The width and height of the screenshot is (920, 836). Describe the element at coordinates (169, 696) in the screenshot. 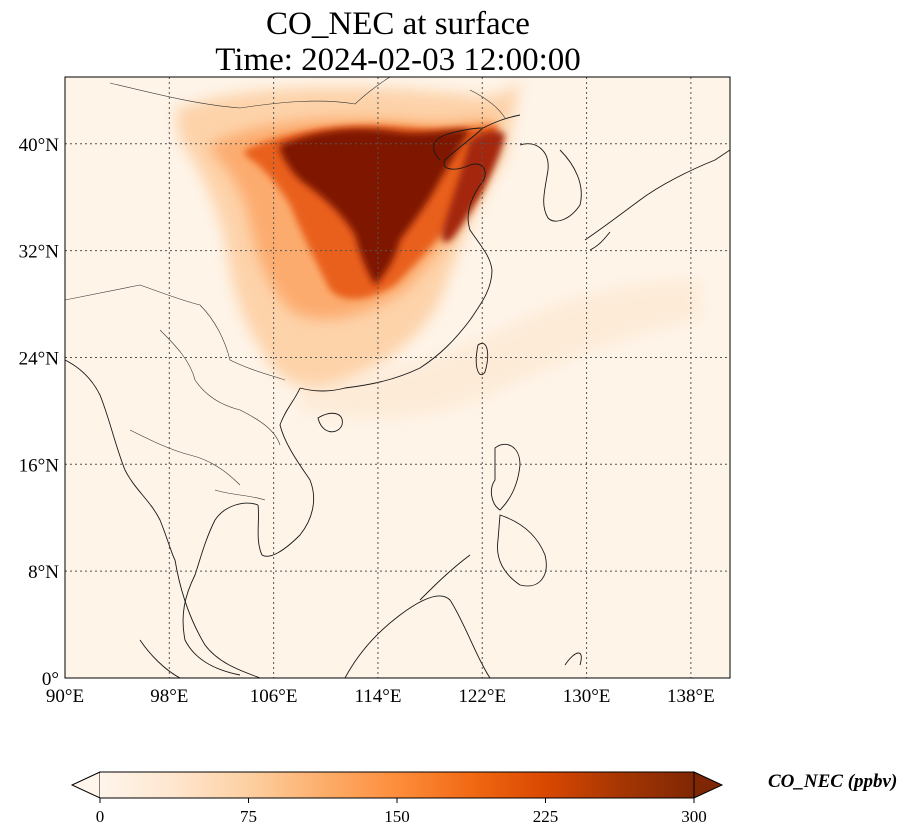

I see `lon-tick-label: 98°E` at that location.